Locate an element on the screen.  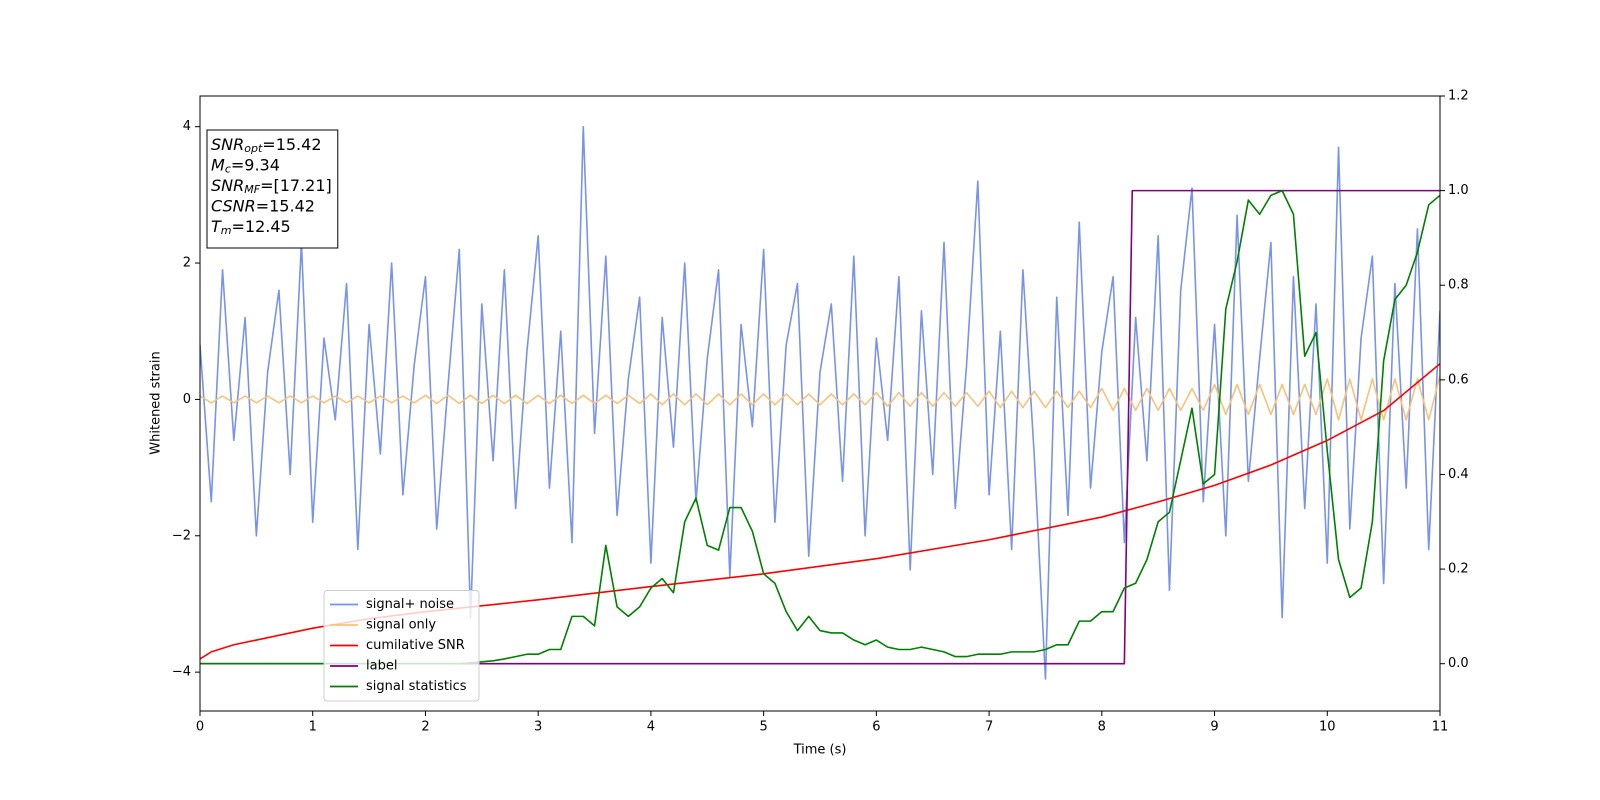
annotation-box is located at coordinates (272, 189).